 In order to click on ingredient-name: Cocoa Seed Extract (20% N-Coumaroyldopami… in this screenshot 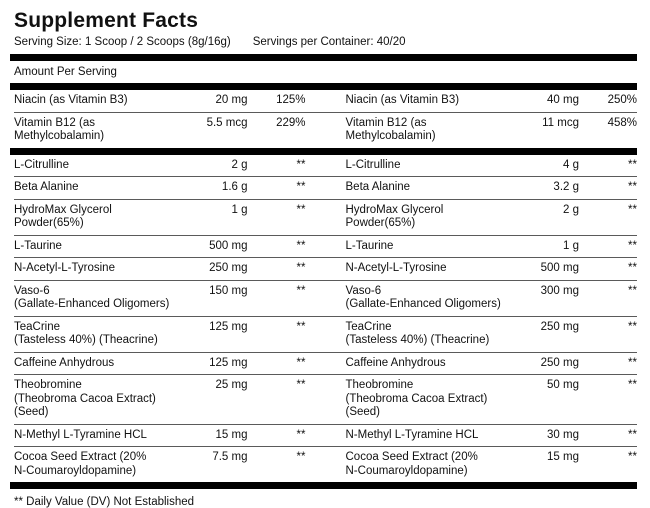, I will do `click(100, 464)`.